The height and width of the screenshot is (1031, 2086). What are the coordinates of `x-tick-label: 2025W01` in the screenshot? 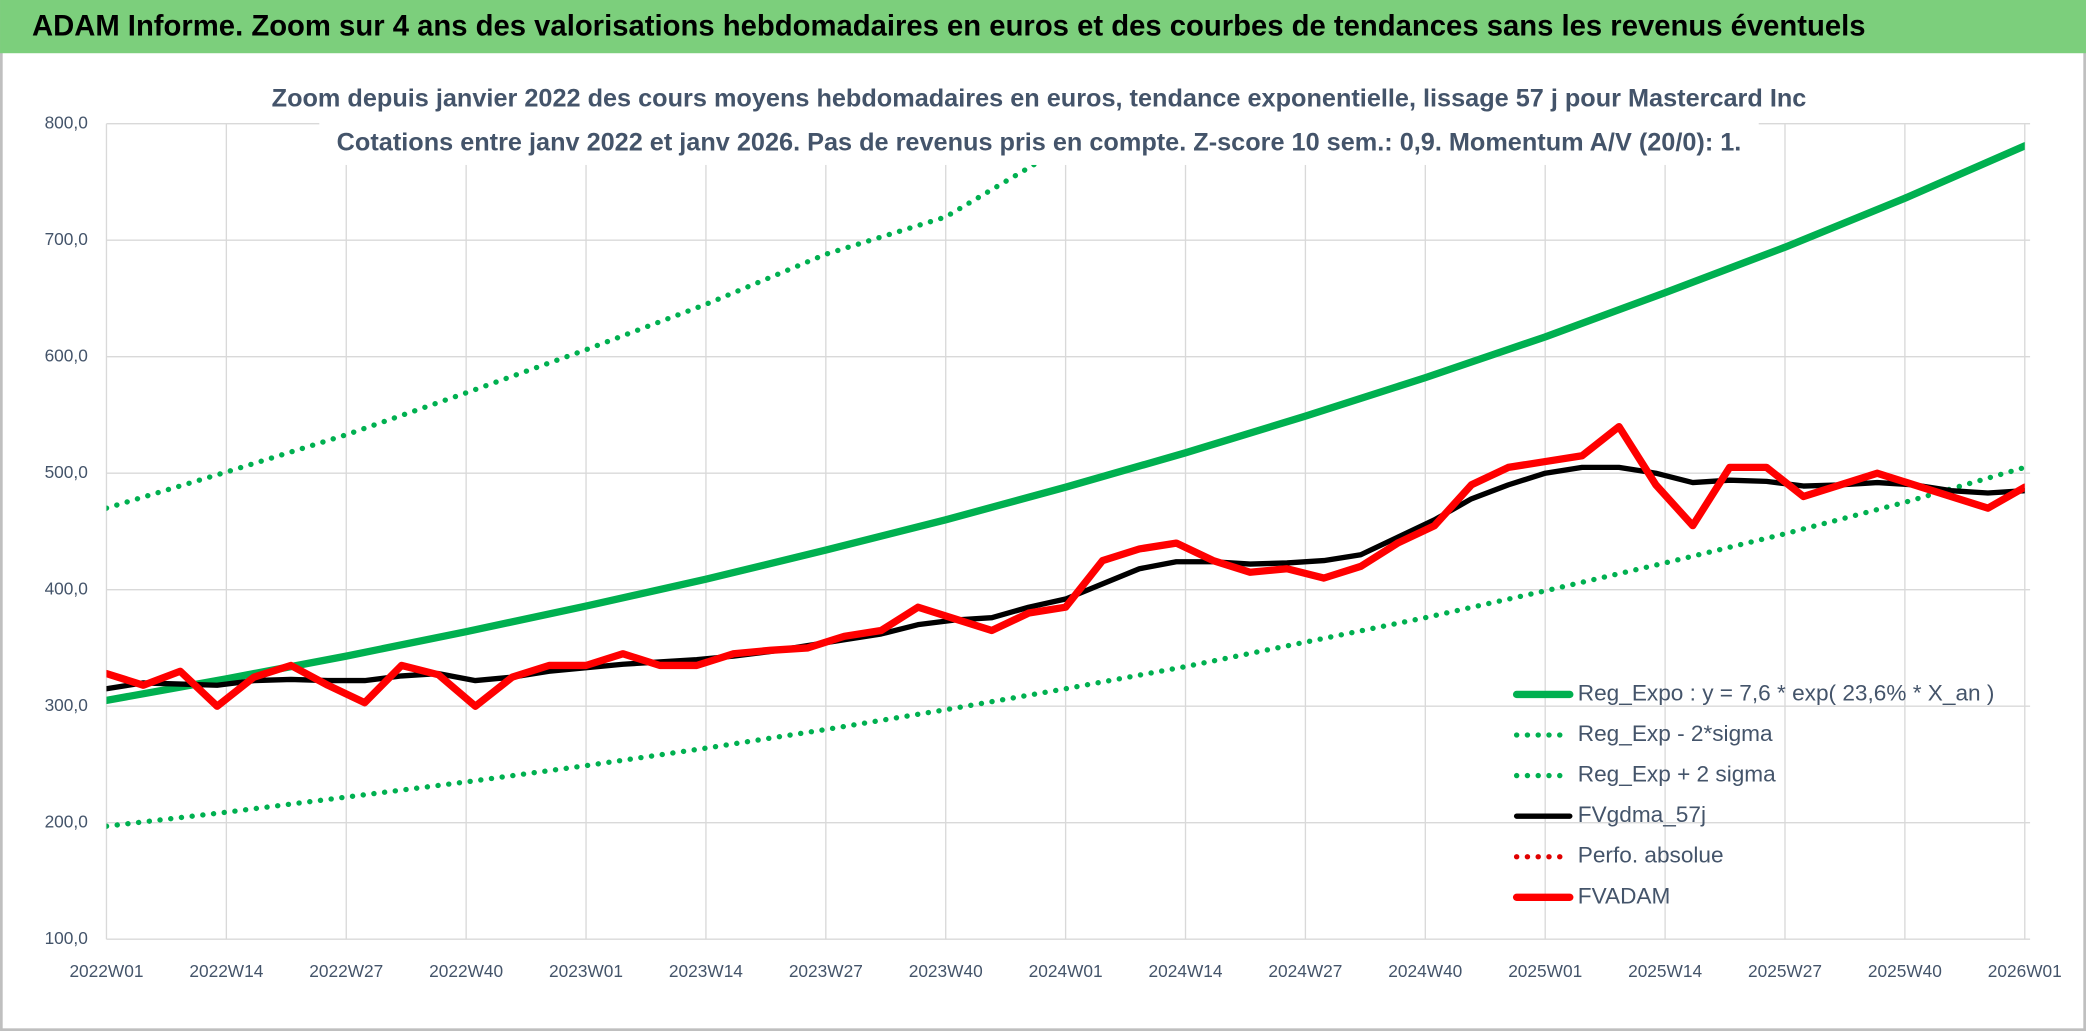 It's located at (1545, 971).